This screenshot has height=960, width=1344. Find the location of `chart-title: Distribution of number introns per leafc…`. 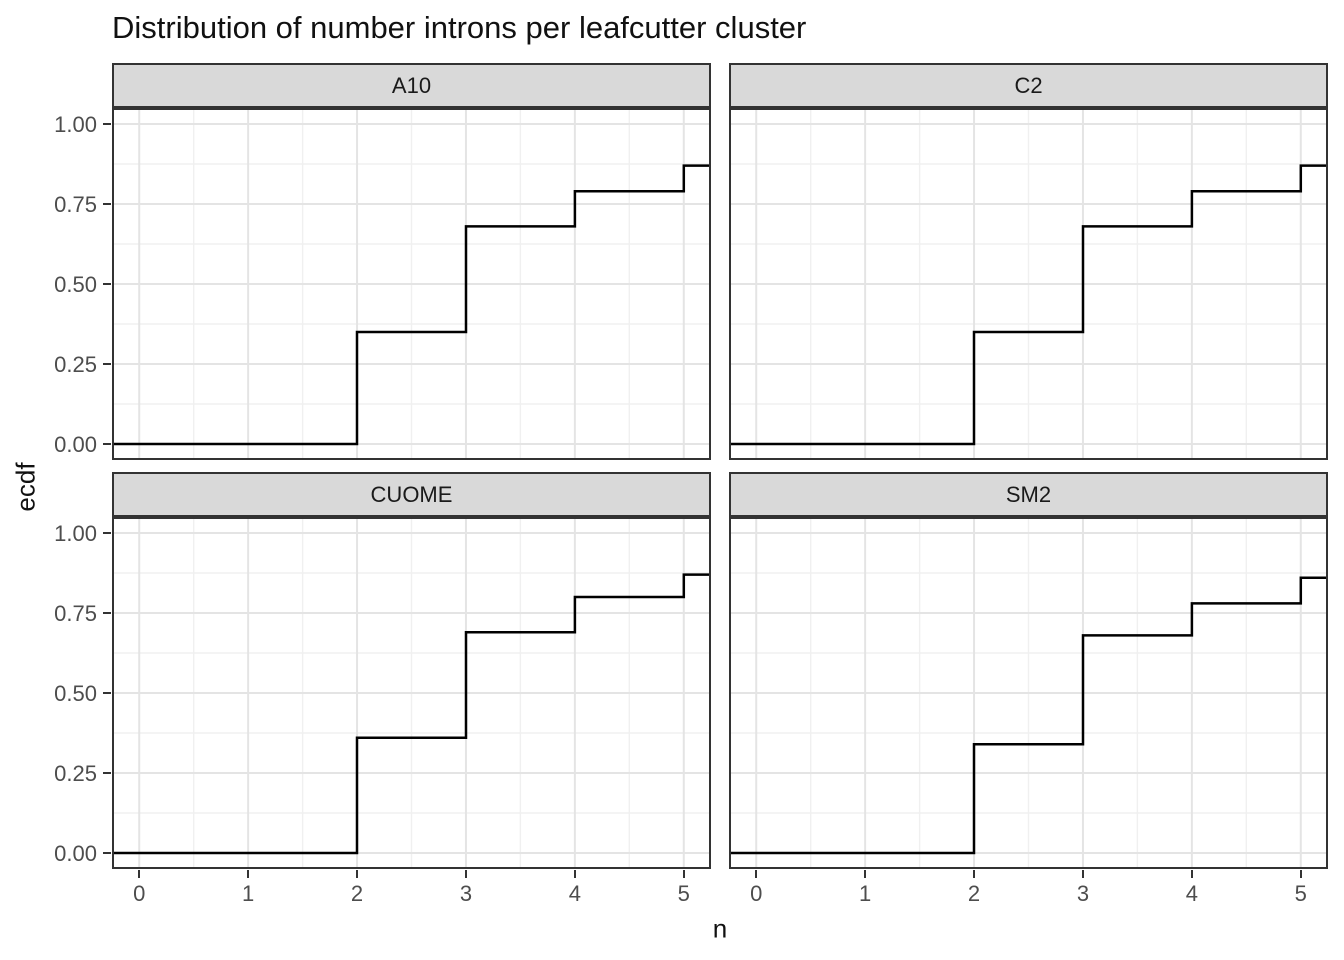

chart-title: Distribution of number introns per leafc… is located at coordinates (459, 27).